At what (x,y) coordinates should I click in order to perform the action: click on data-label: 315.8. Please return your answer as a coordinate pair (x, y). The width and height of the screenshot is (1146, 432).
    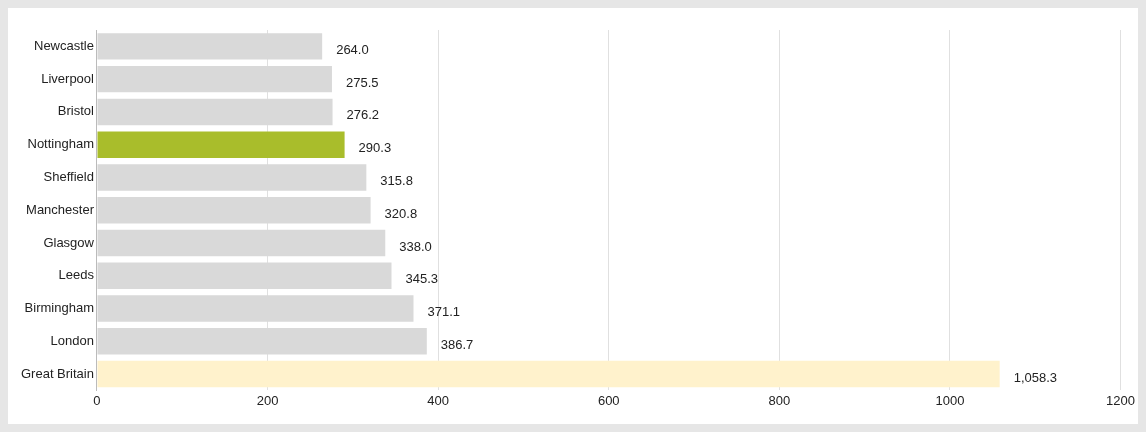
    Looking at the image, I should click on (396, 181).